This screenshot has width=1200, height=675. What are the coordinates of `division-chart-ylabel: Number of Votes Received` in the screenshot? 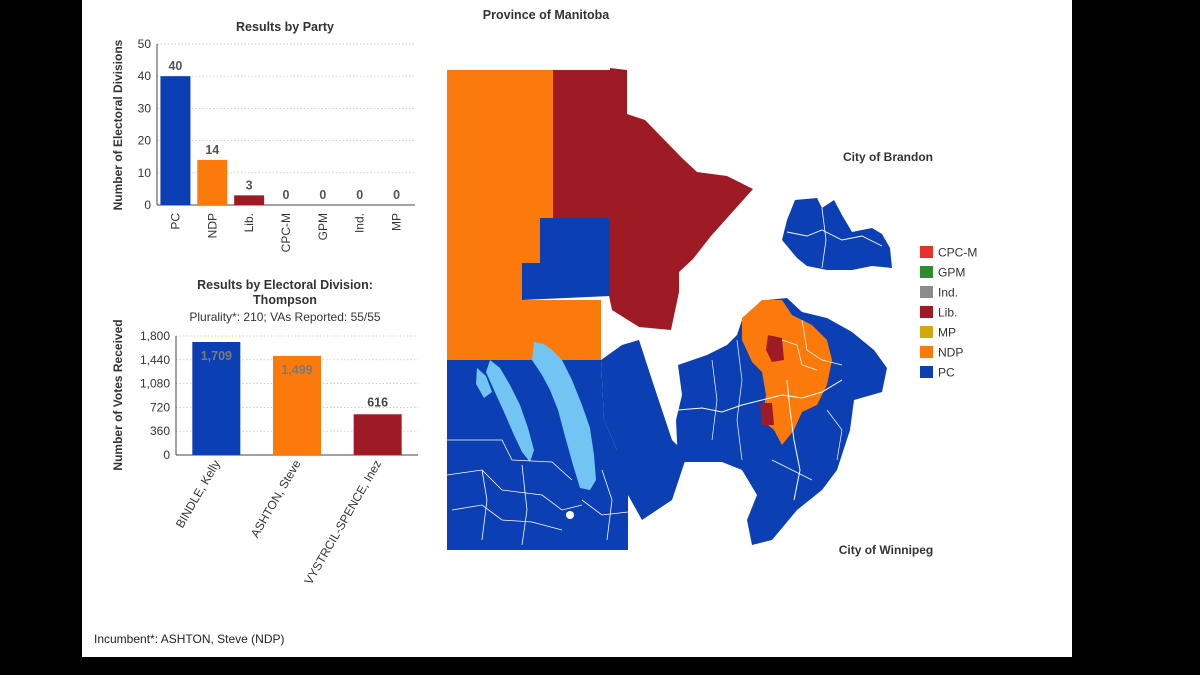 It's located at (118, 394).